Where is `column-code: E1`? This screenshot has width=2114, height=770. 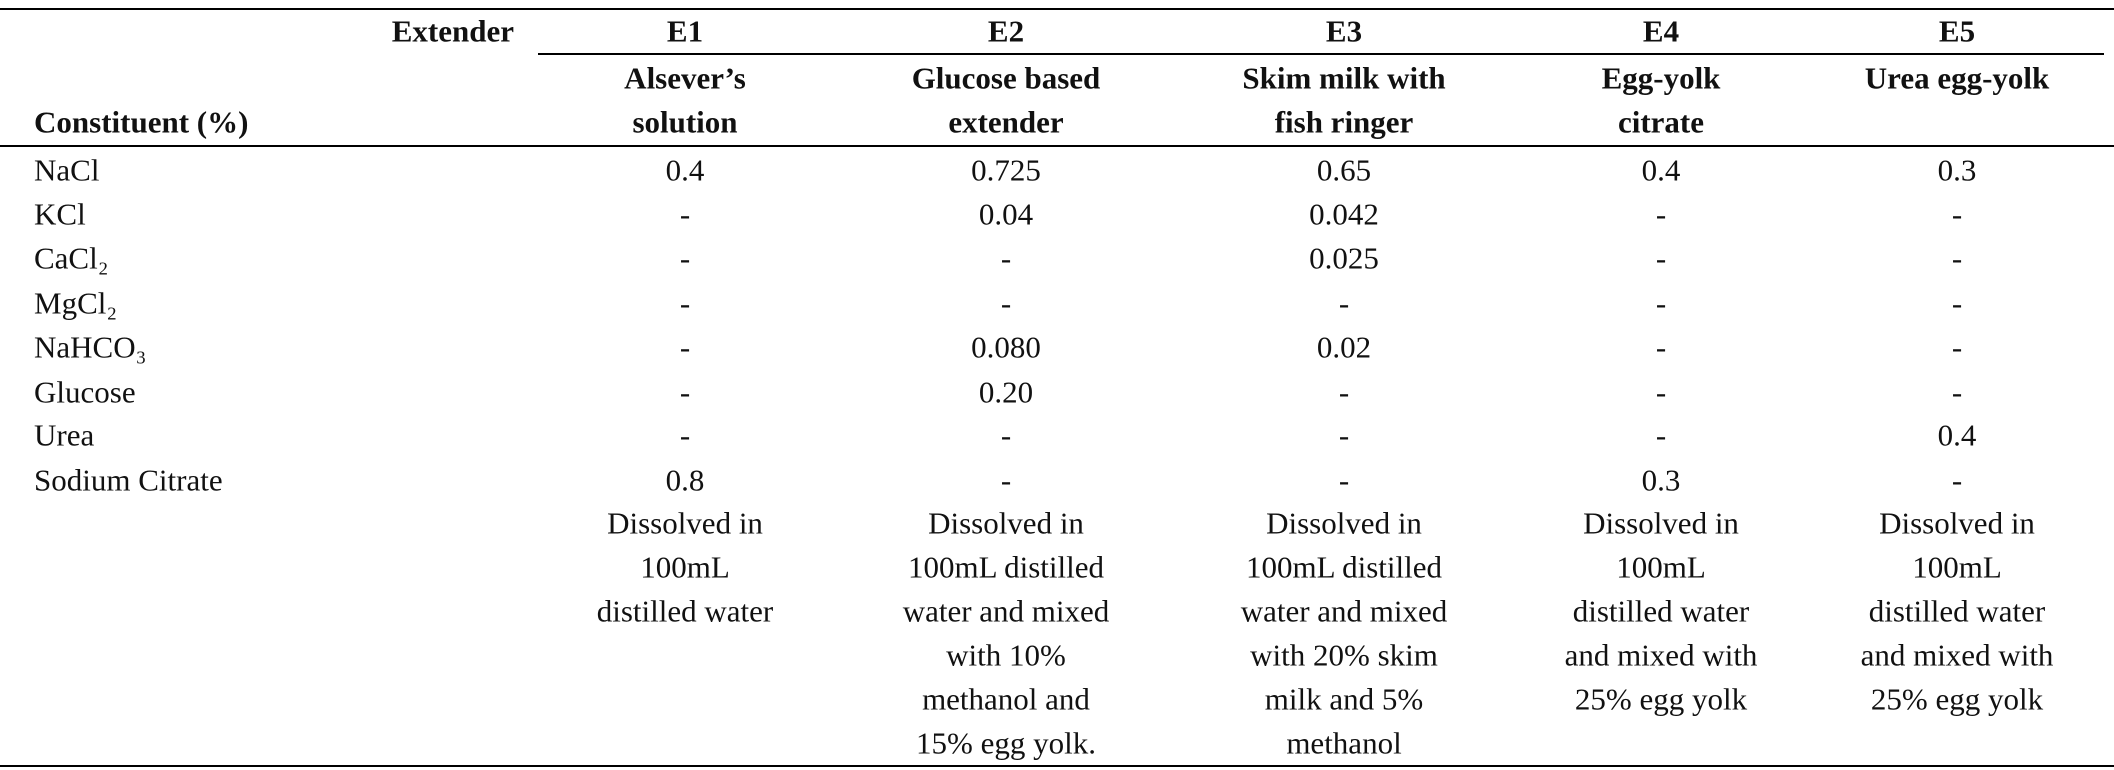
column-code: E1 is located at coordinates (685, 31).